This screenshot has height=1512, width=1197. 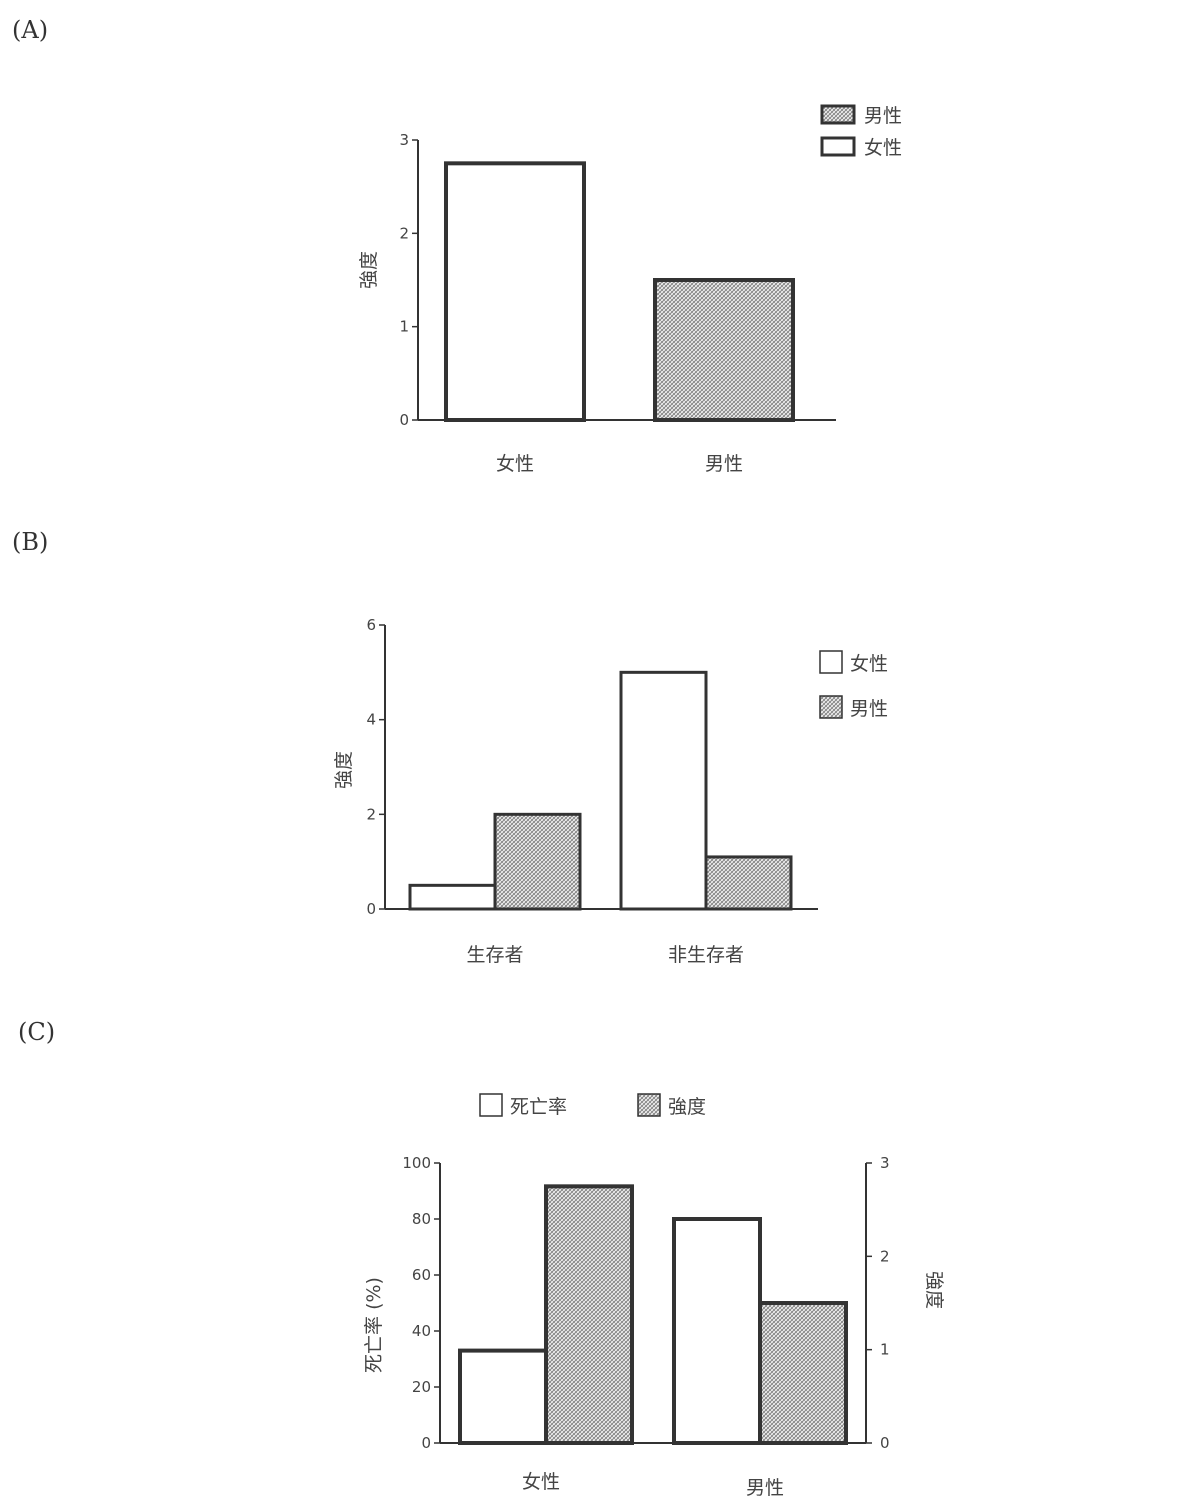 What do you see at coordinates (371, 720) in the screenshot?
I see `y-tick-label: 4` at bounding box center [371, 720].